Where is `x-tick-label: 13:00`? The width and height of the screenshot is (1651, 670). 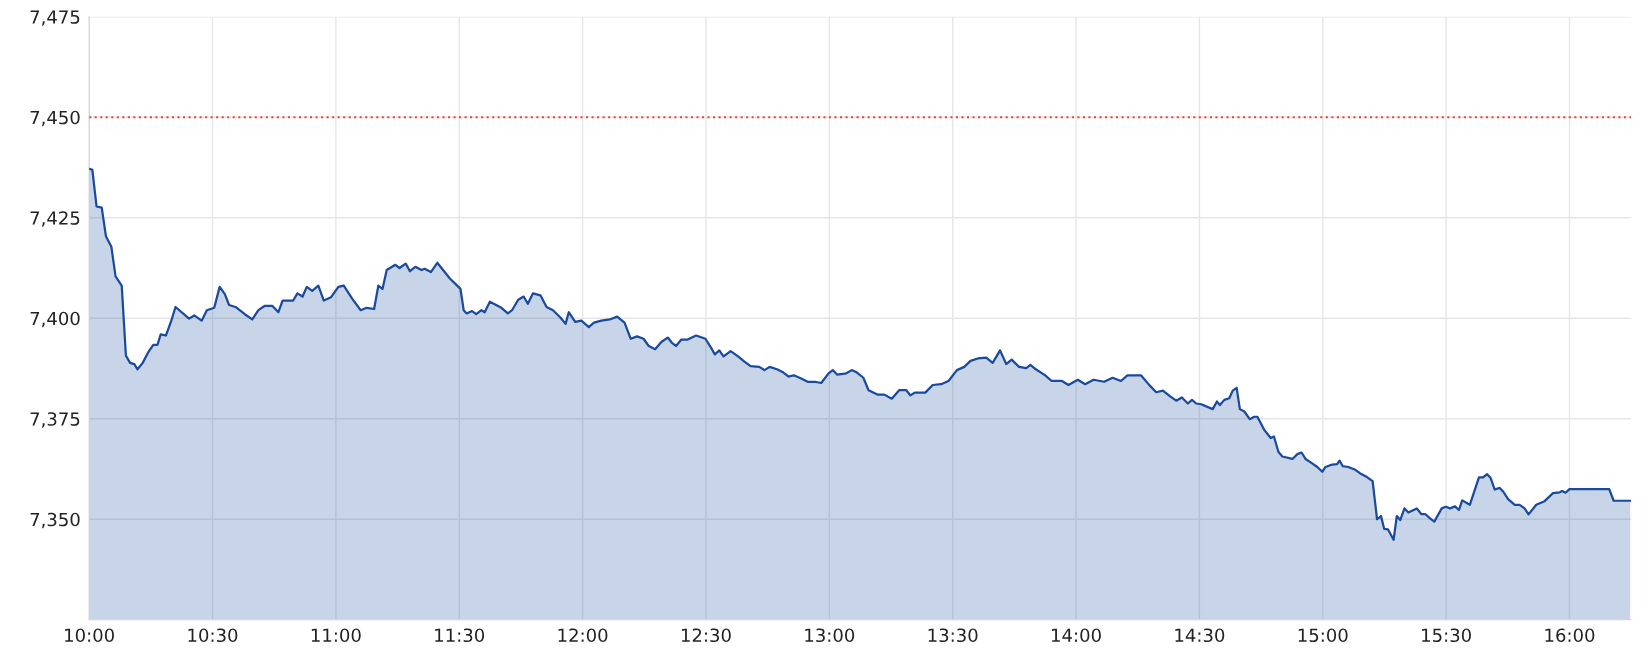
x-tick-label: 13:00 is located at coordinates (830, 635).